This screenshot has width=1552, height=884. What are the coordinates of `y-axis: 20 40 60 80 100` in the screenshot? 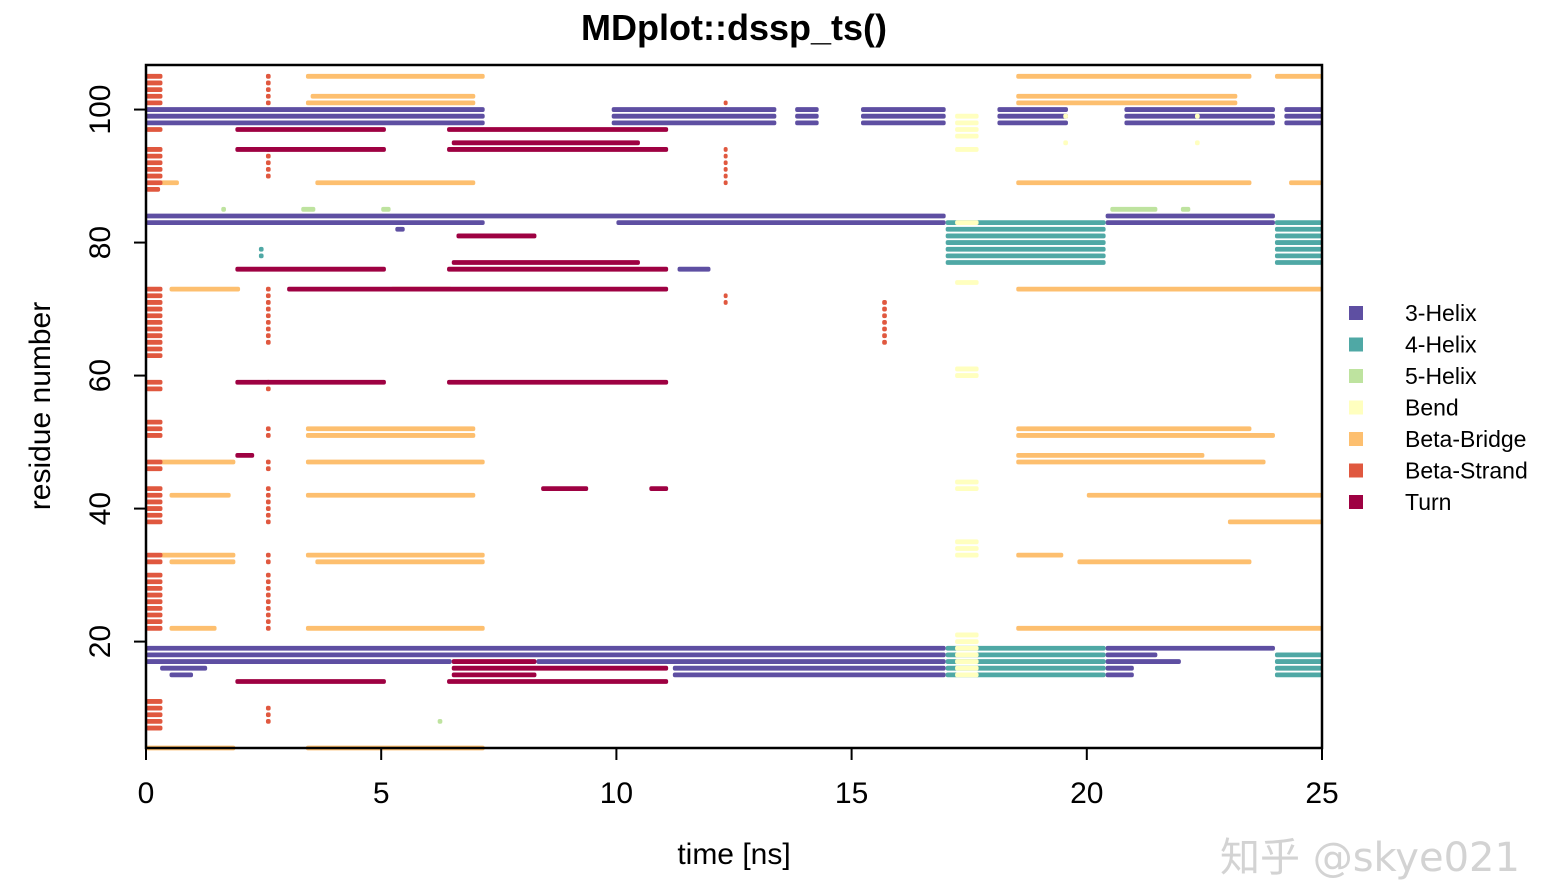 It's located at (115, 371).